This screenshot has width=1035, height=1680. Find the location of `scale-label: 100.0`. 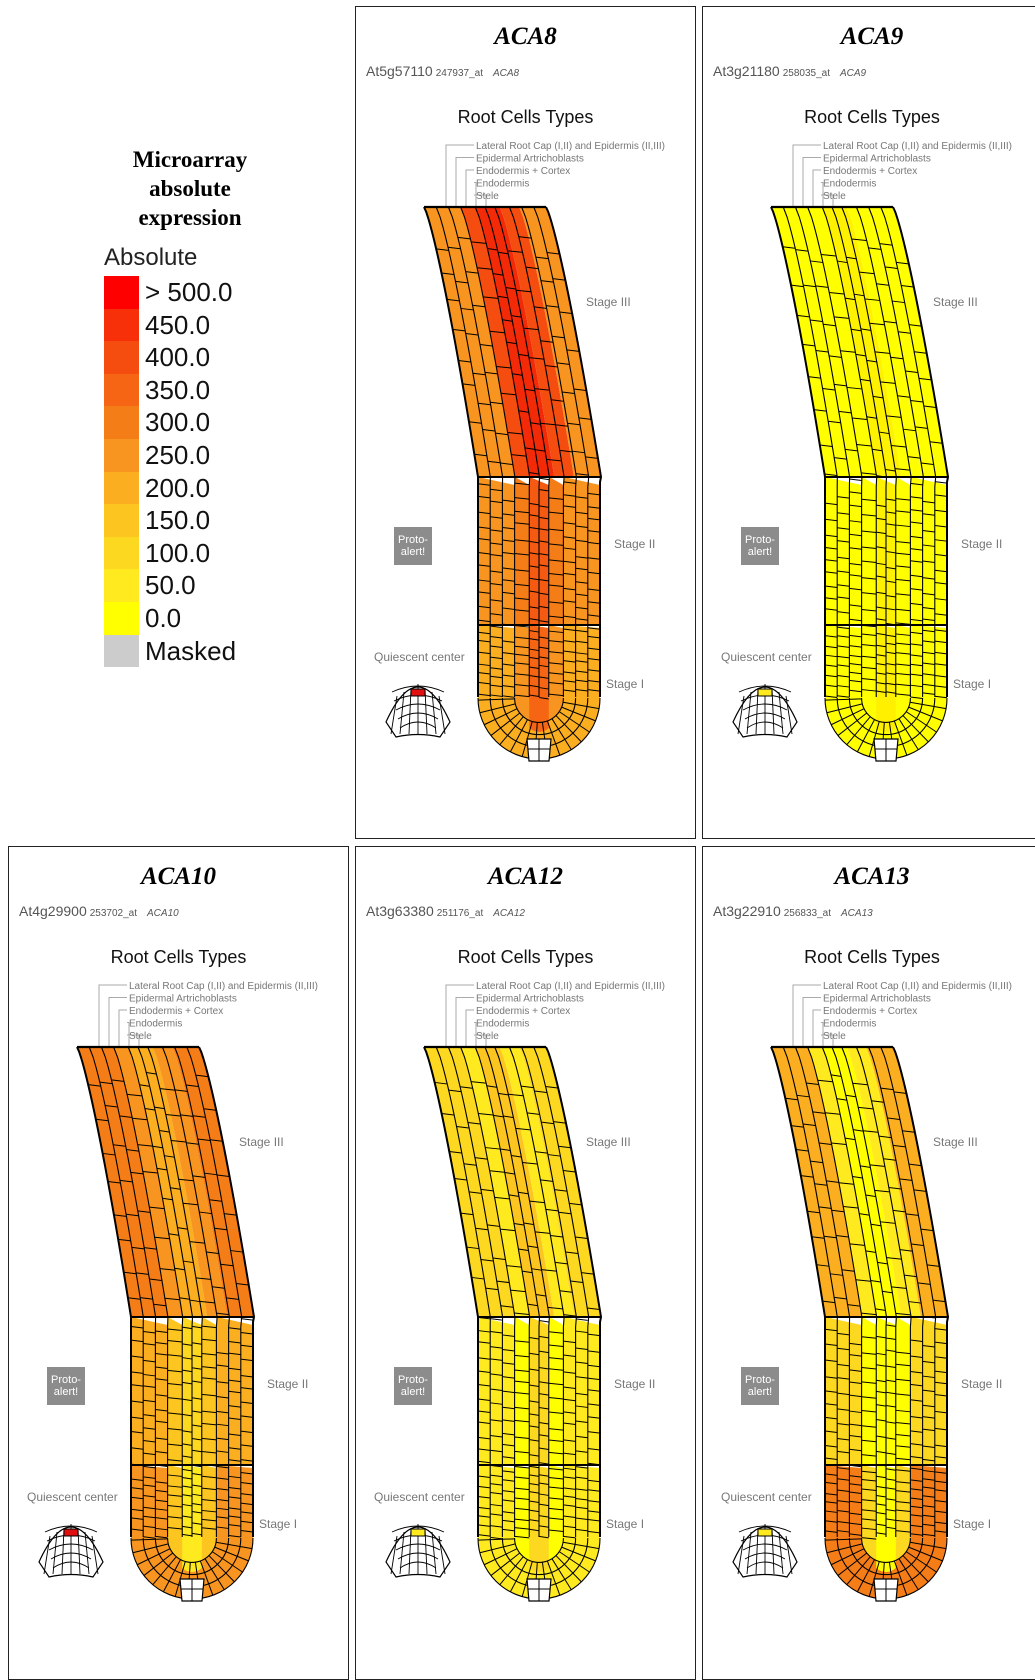

scale-label: 100.0 is located at coordinates (178, 552).